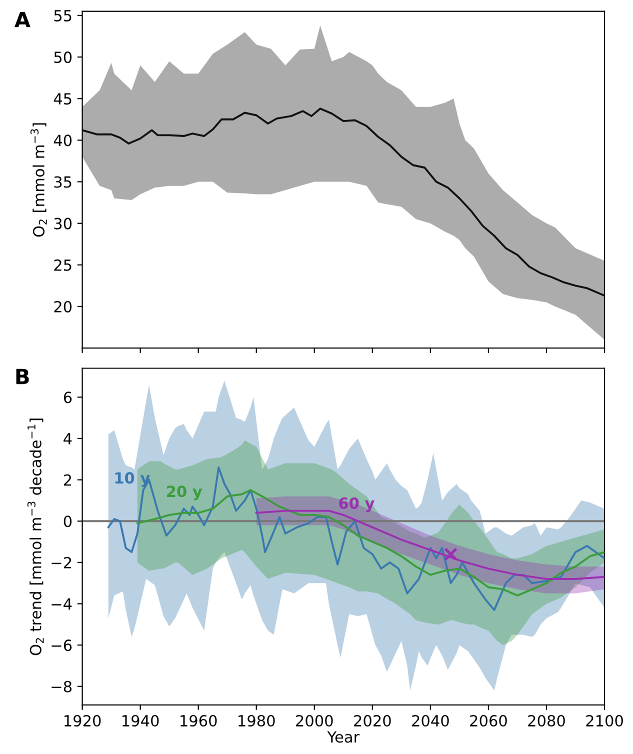  I want to click on y-tick-label: 35, so click(63, 182).